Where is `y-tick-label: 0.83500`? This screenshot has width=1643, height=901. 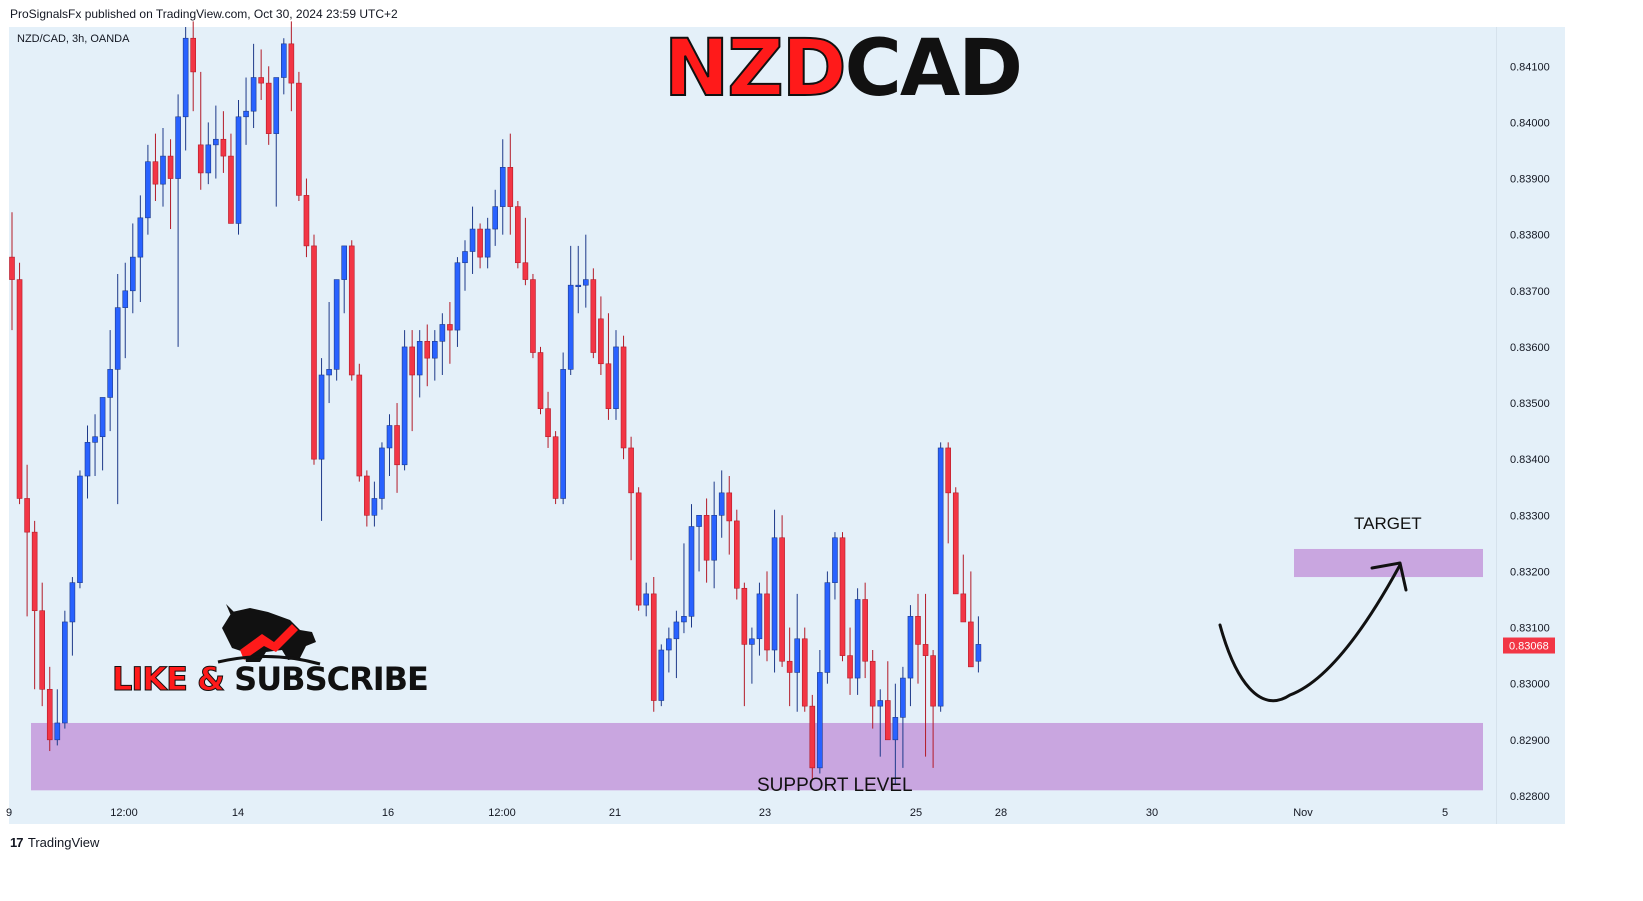
y-tick-label: 0.83500 is located at coordinates (1530, 404).